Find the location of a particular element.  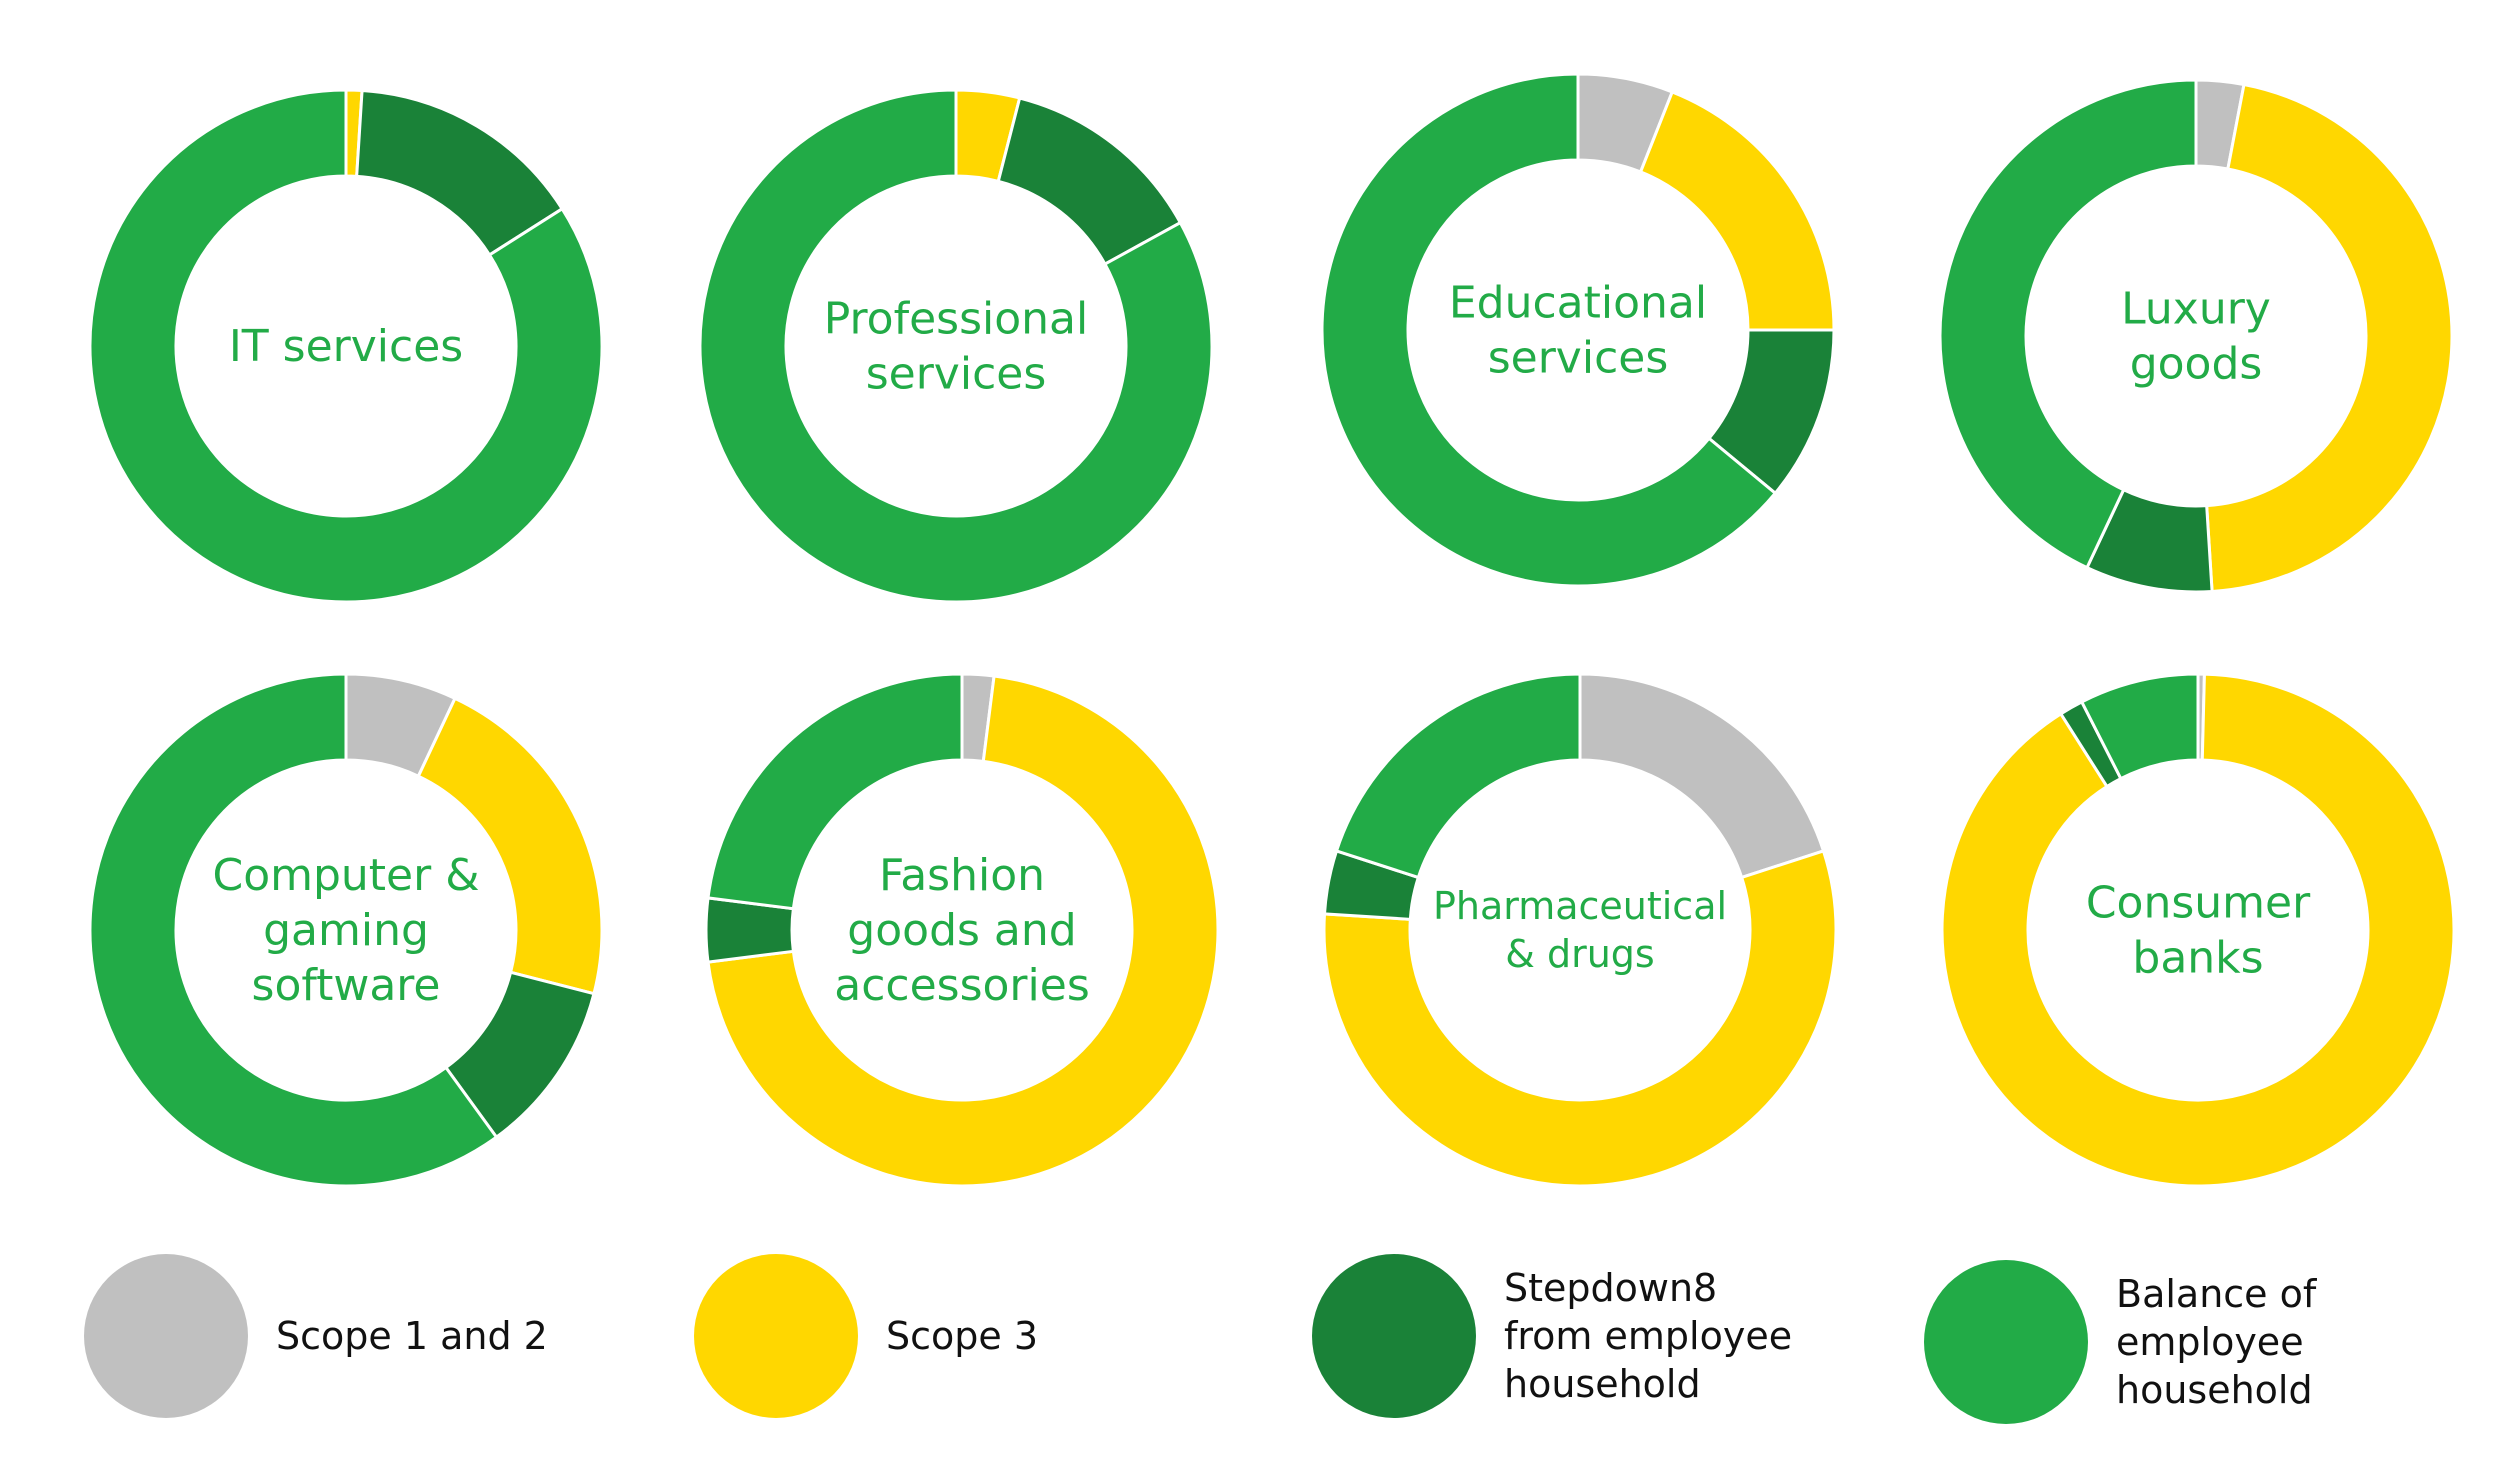

donut-consumer-banks: Consumer banks is located at coordinates (2198, 930).